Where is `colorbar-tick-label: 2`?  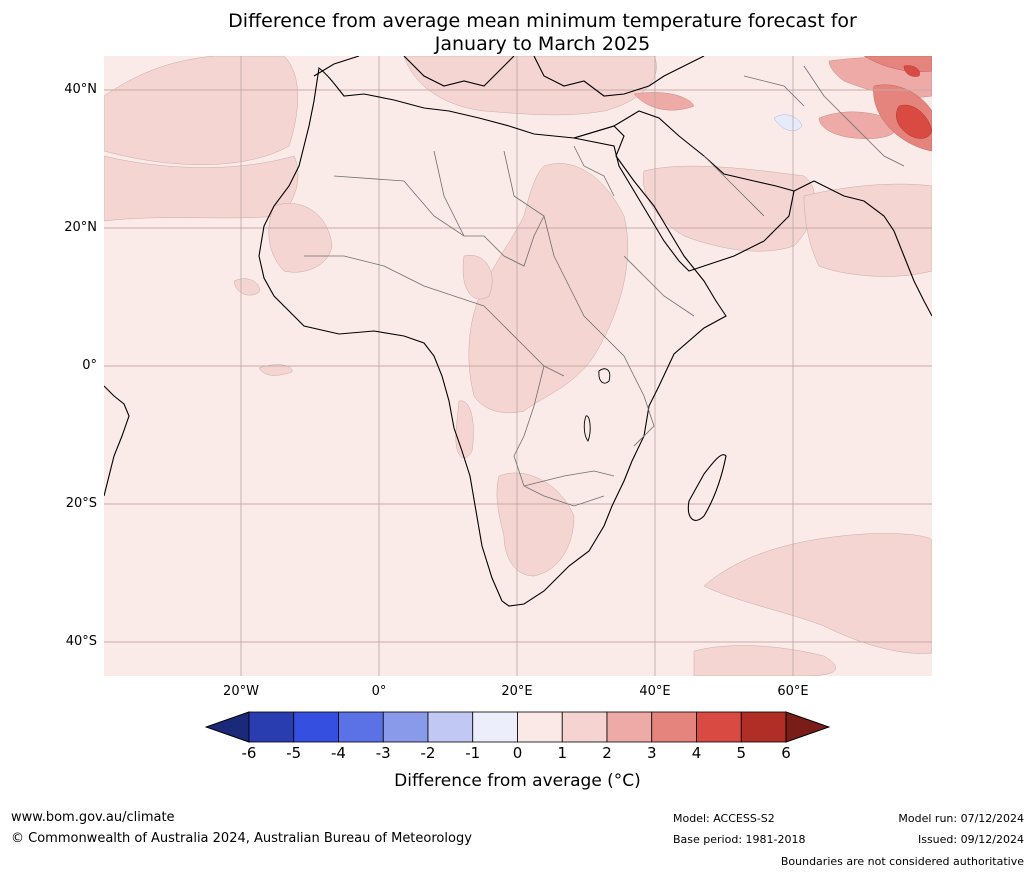
colorbar-tick-label: 2 is located at coordinates (607, 753).